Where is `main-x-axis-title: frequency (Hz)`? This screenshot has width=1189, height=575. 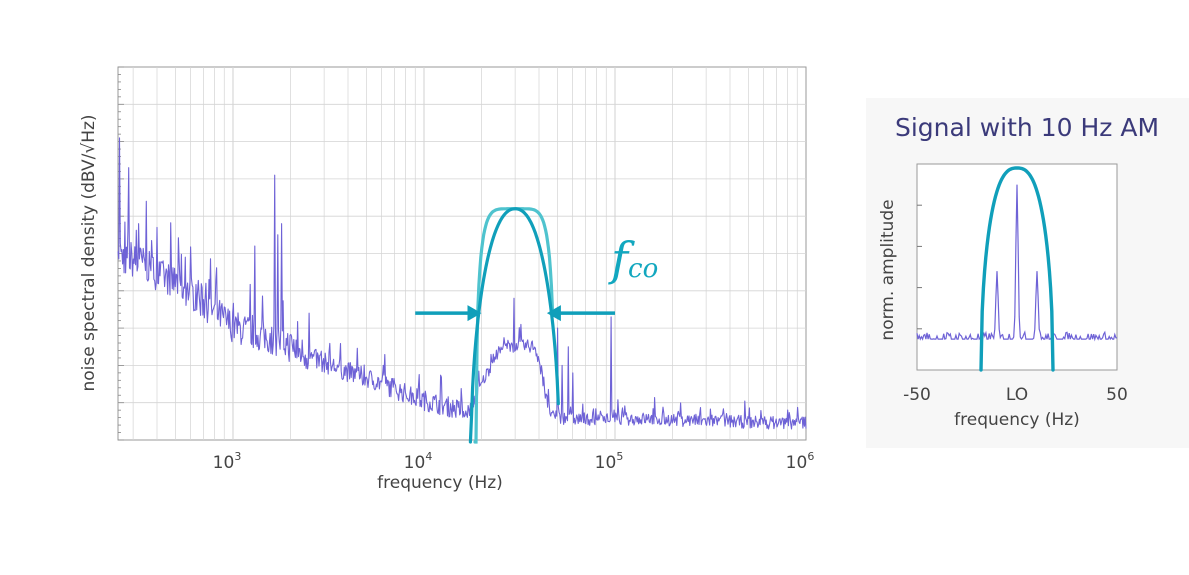
main-x-axis-title: frequency (Hz) is located at coordinates (440, 483).